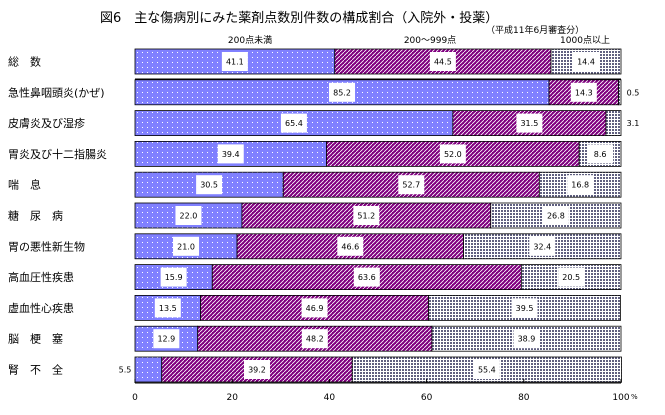 Image resolution: width=665 pixels, height=415 pixels. I want to click on x-unit-label: %, so click(634, 397).